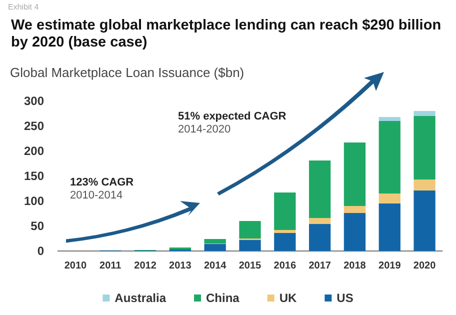  What do you see at coordinates (76, 266) in the screenshot?
I see `x-tick-label: 2010` at bounding box center [76, 266].